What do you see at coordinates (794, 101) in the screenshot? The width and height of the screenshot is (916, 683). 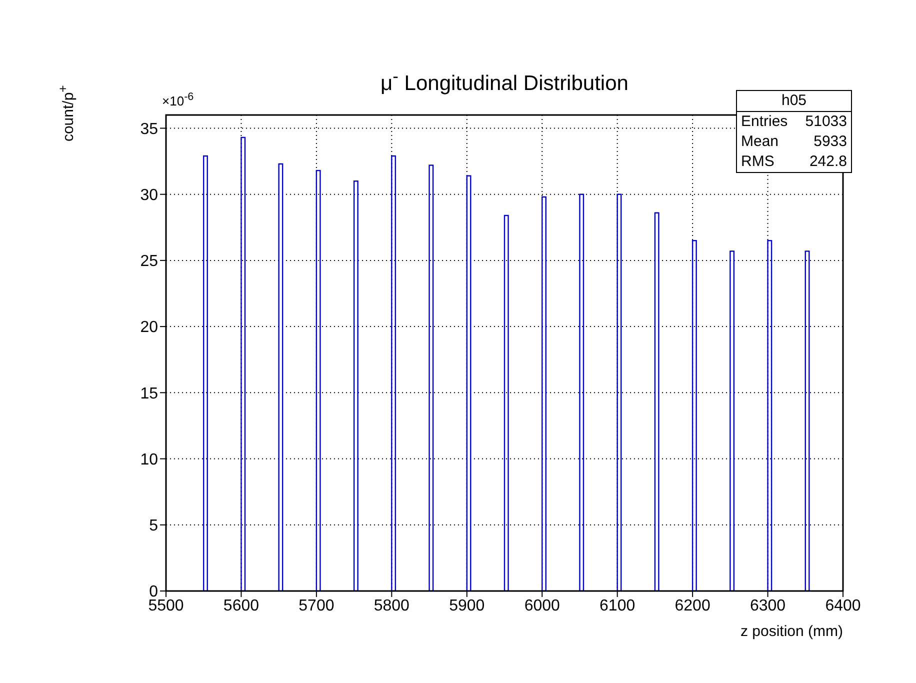 I see `text: h05` at bounding box center [794, 101].